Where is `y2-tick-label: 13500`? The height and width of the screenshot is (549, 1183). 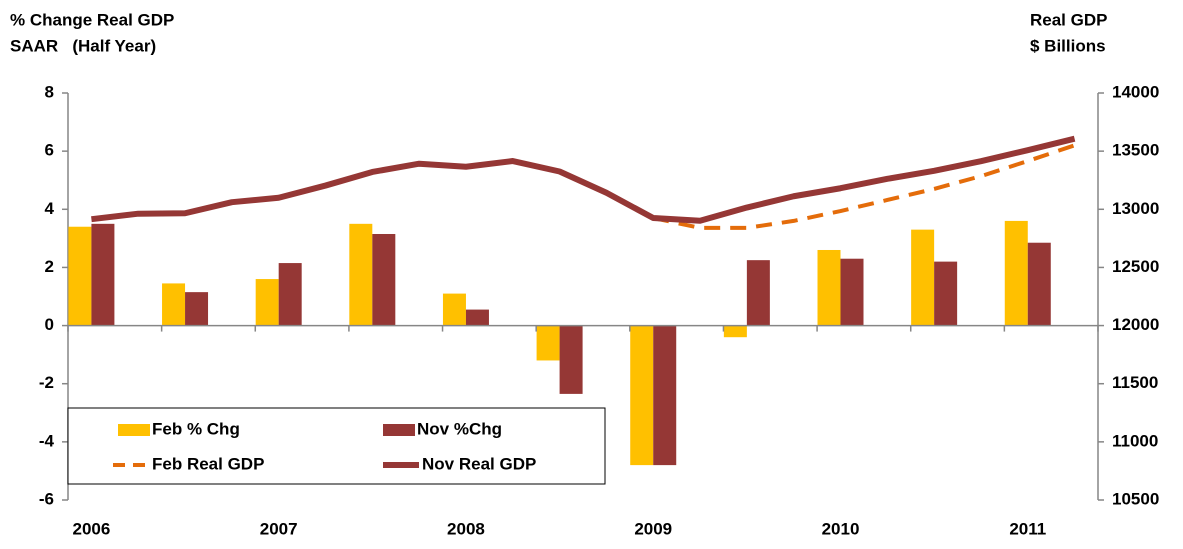
y2-tick-label: 13500 is located at coordinates (1135, 150).